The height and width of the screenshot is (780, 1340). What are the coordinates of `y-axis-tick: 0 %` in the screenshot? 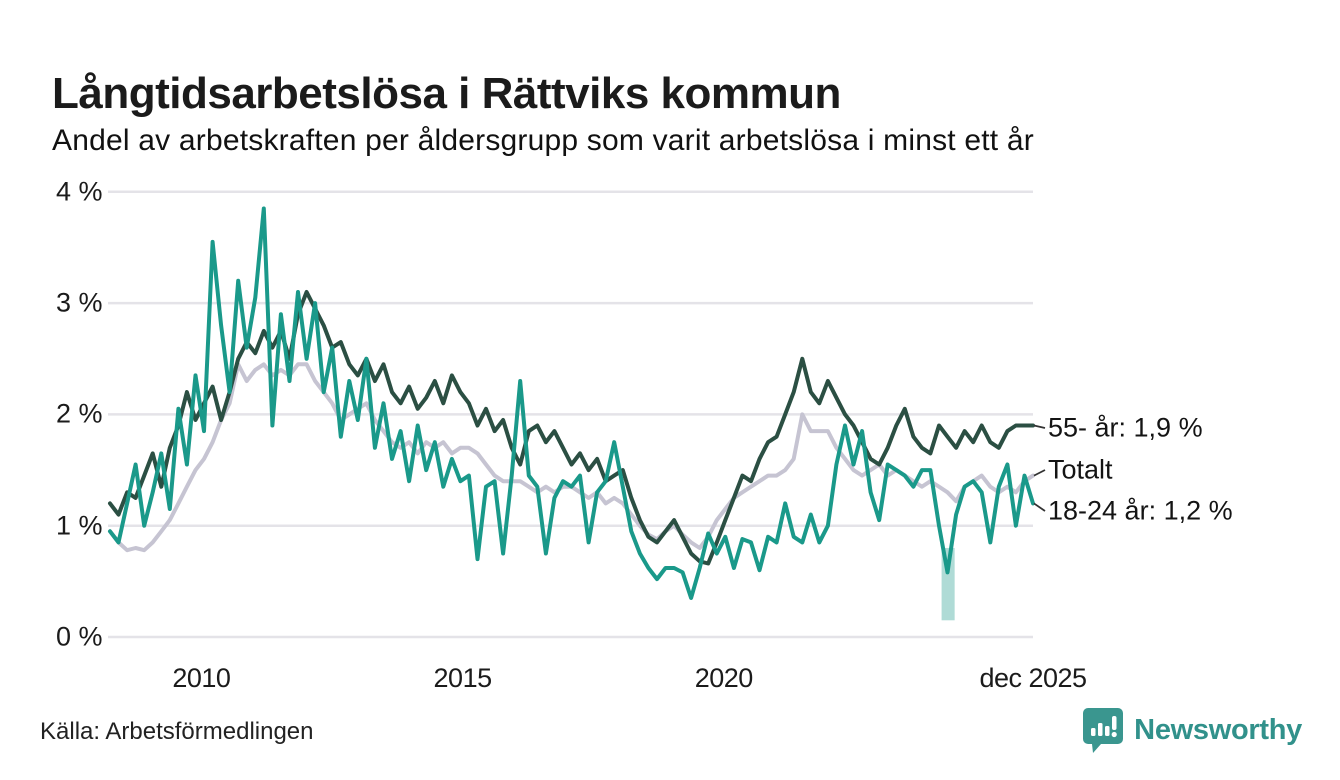 It's located at (79, 636).